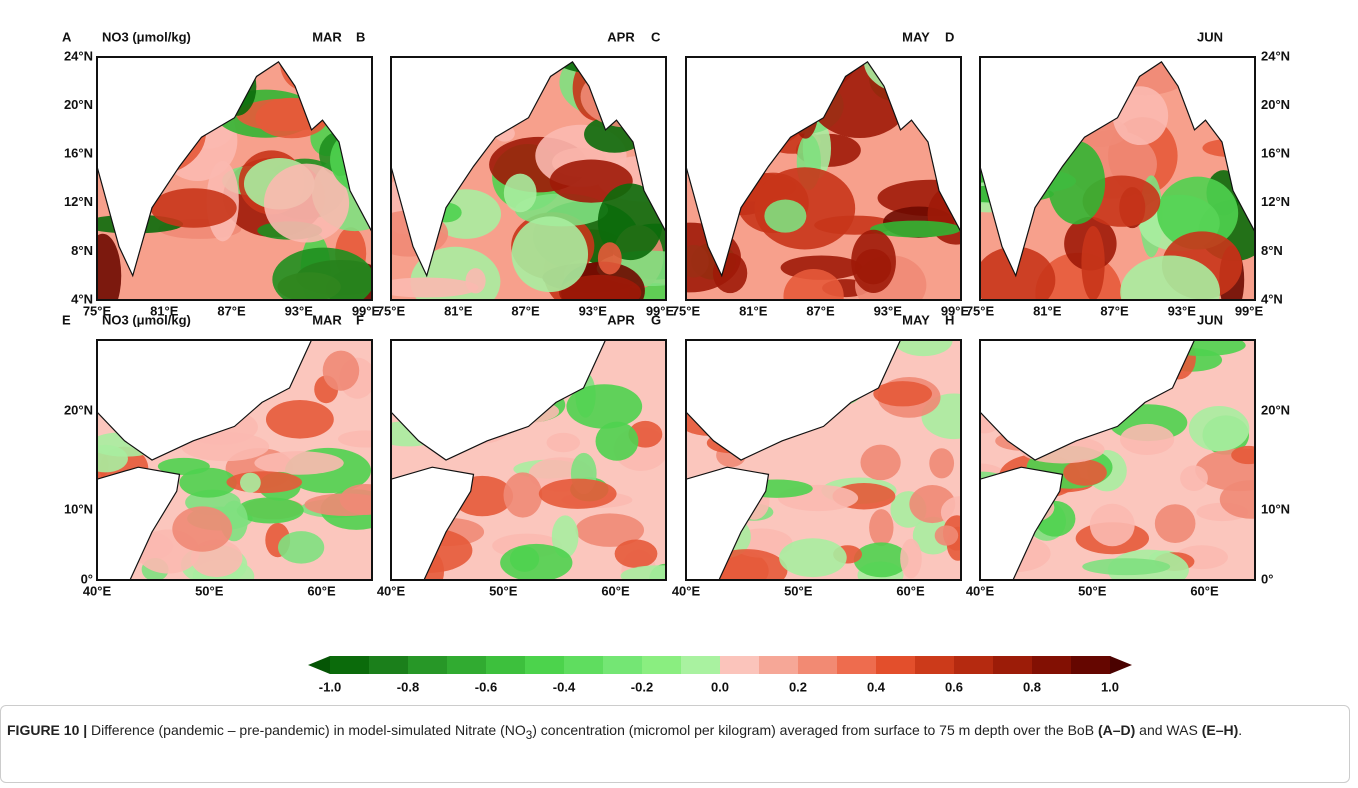 This screenshot has height=788, width=1358. What do you see at coordinates (954, 686) in the screenshot?
I see `colorbar-tick-label: 0.6` at bounding box center [954, 686].